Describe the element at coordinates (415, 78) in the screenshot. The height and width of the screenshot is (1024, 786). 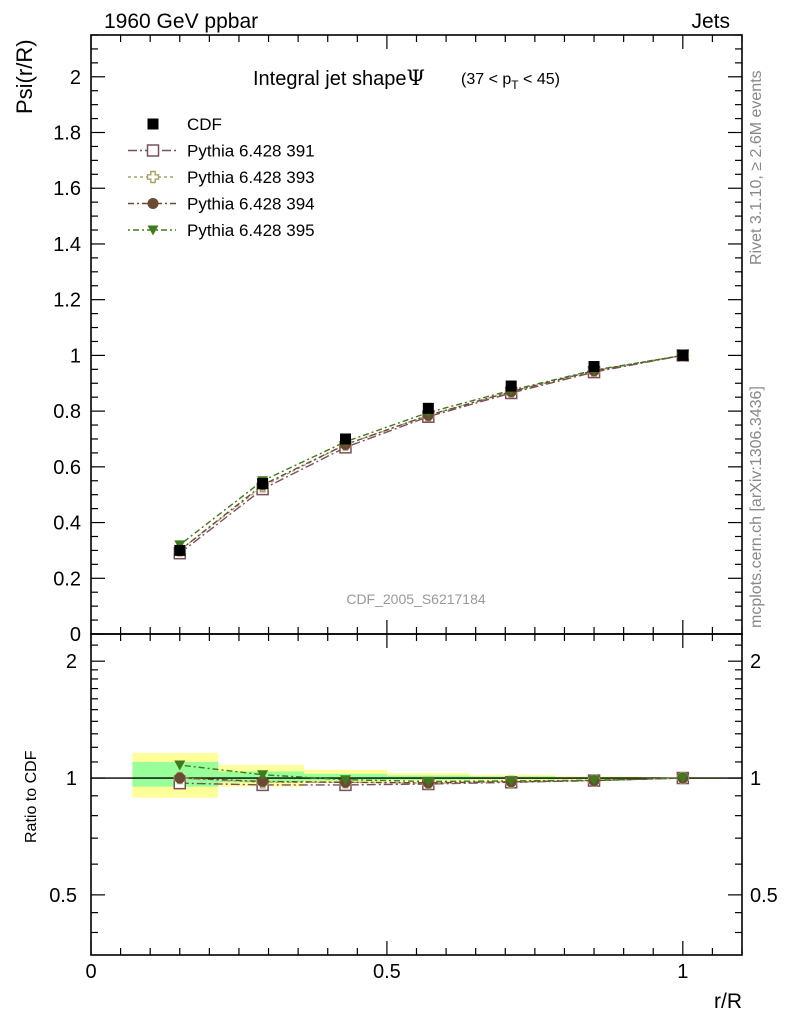
I see `title-psi-symbol: Ψ` at that location.